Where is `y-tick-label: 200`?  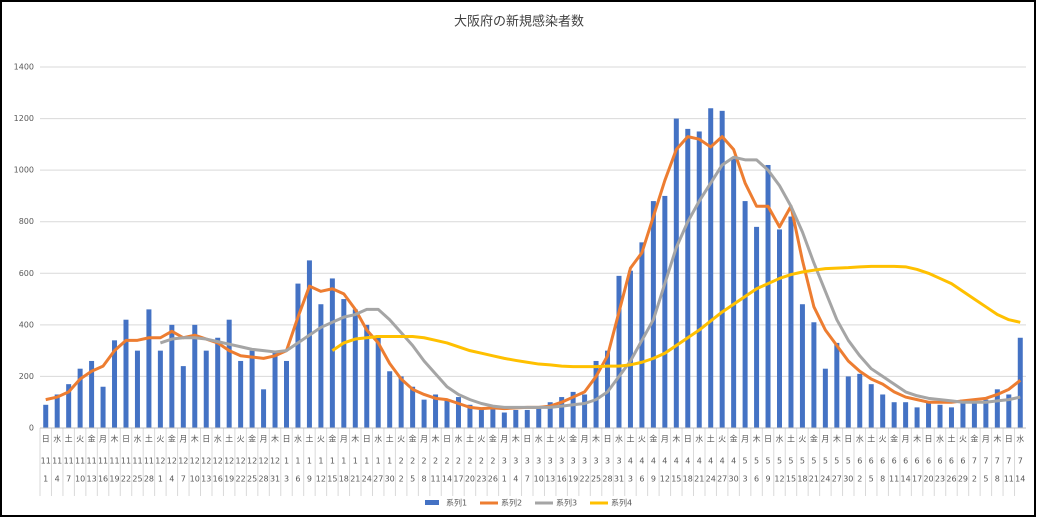 y-tick-label: 200 is located at coordinates (26, 376).